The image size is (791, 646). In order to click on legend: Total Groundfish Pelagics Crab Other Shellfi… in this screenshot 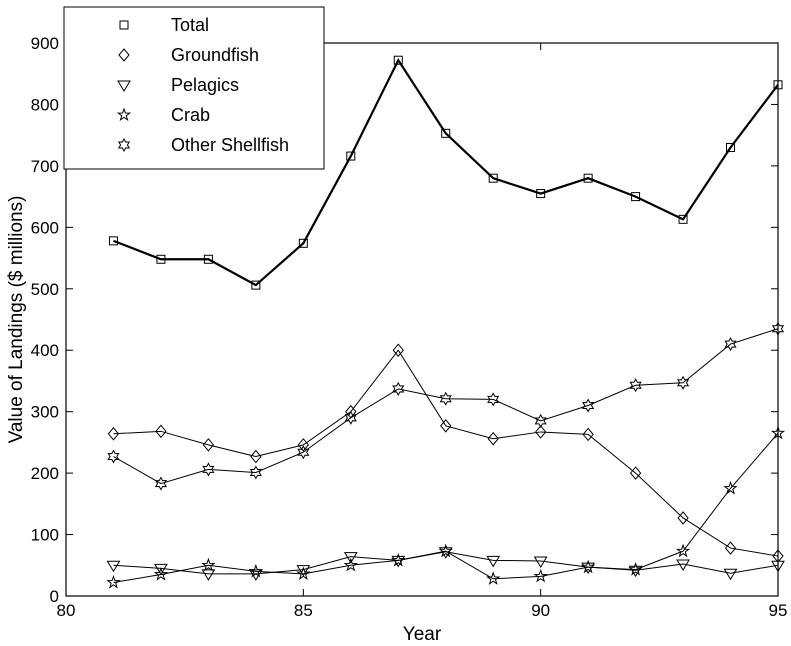, I will do `click(194, 88)`.